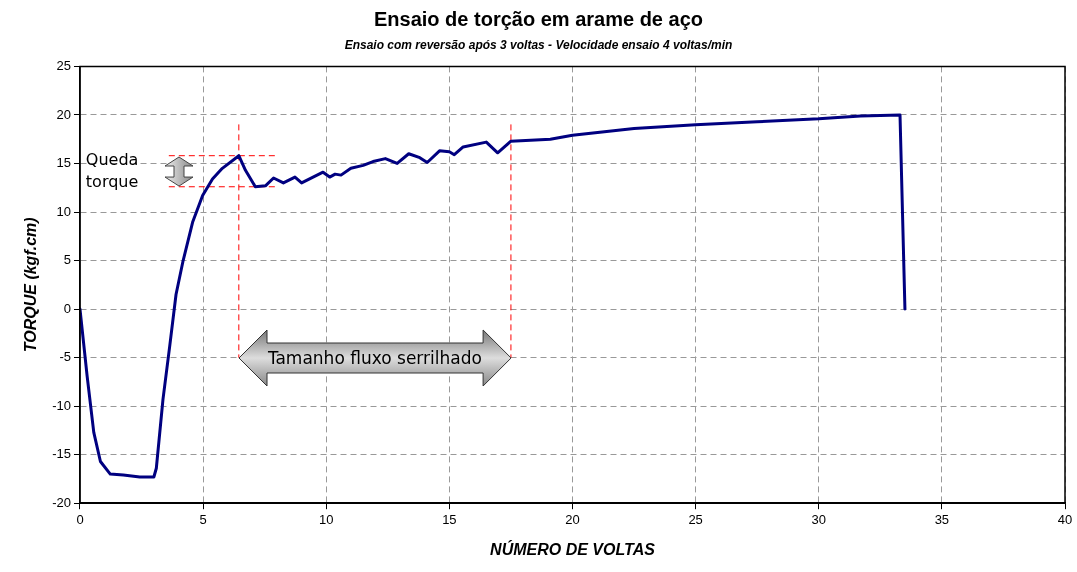 The width and height of the screenshot is (1077, 572). Describe the element at coordinates (61, 405) in the screenshot. I see `y-tick-label: -10` at that location.